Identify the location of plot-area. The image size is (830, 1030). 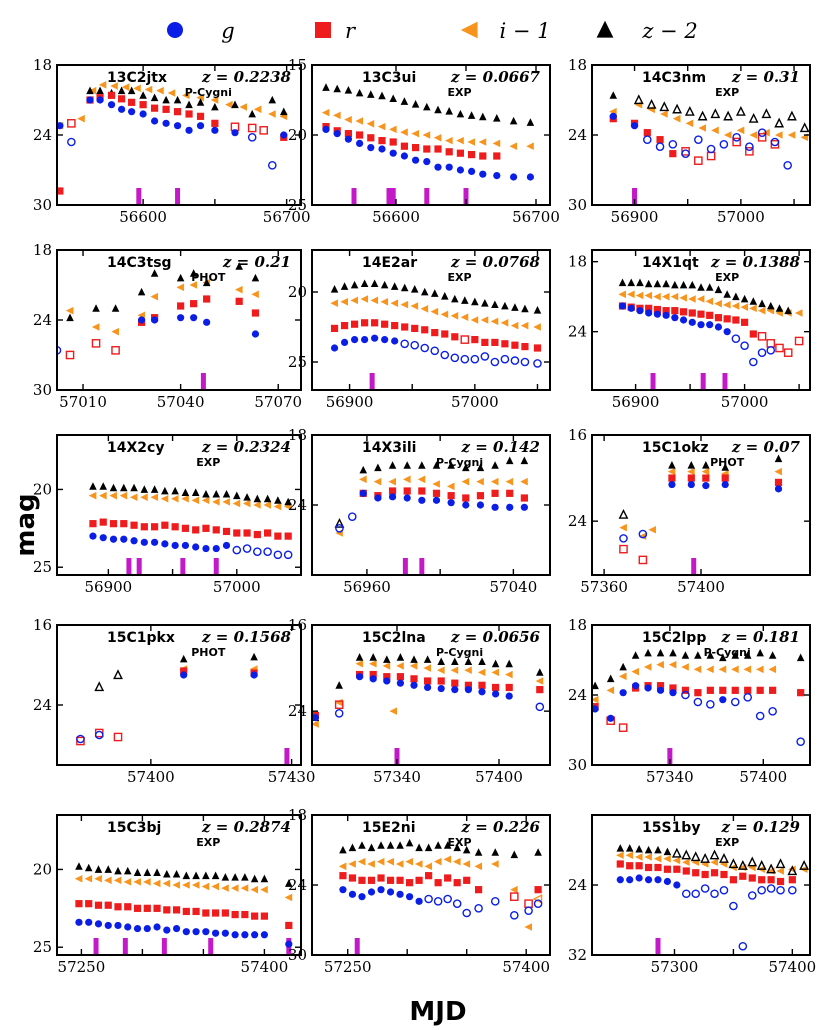
(183, 708).